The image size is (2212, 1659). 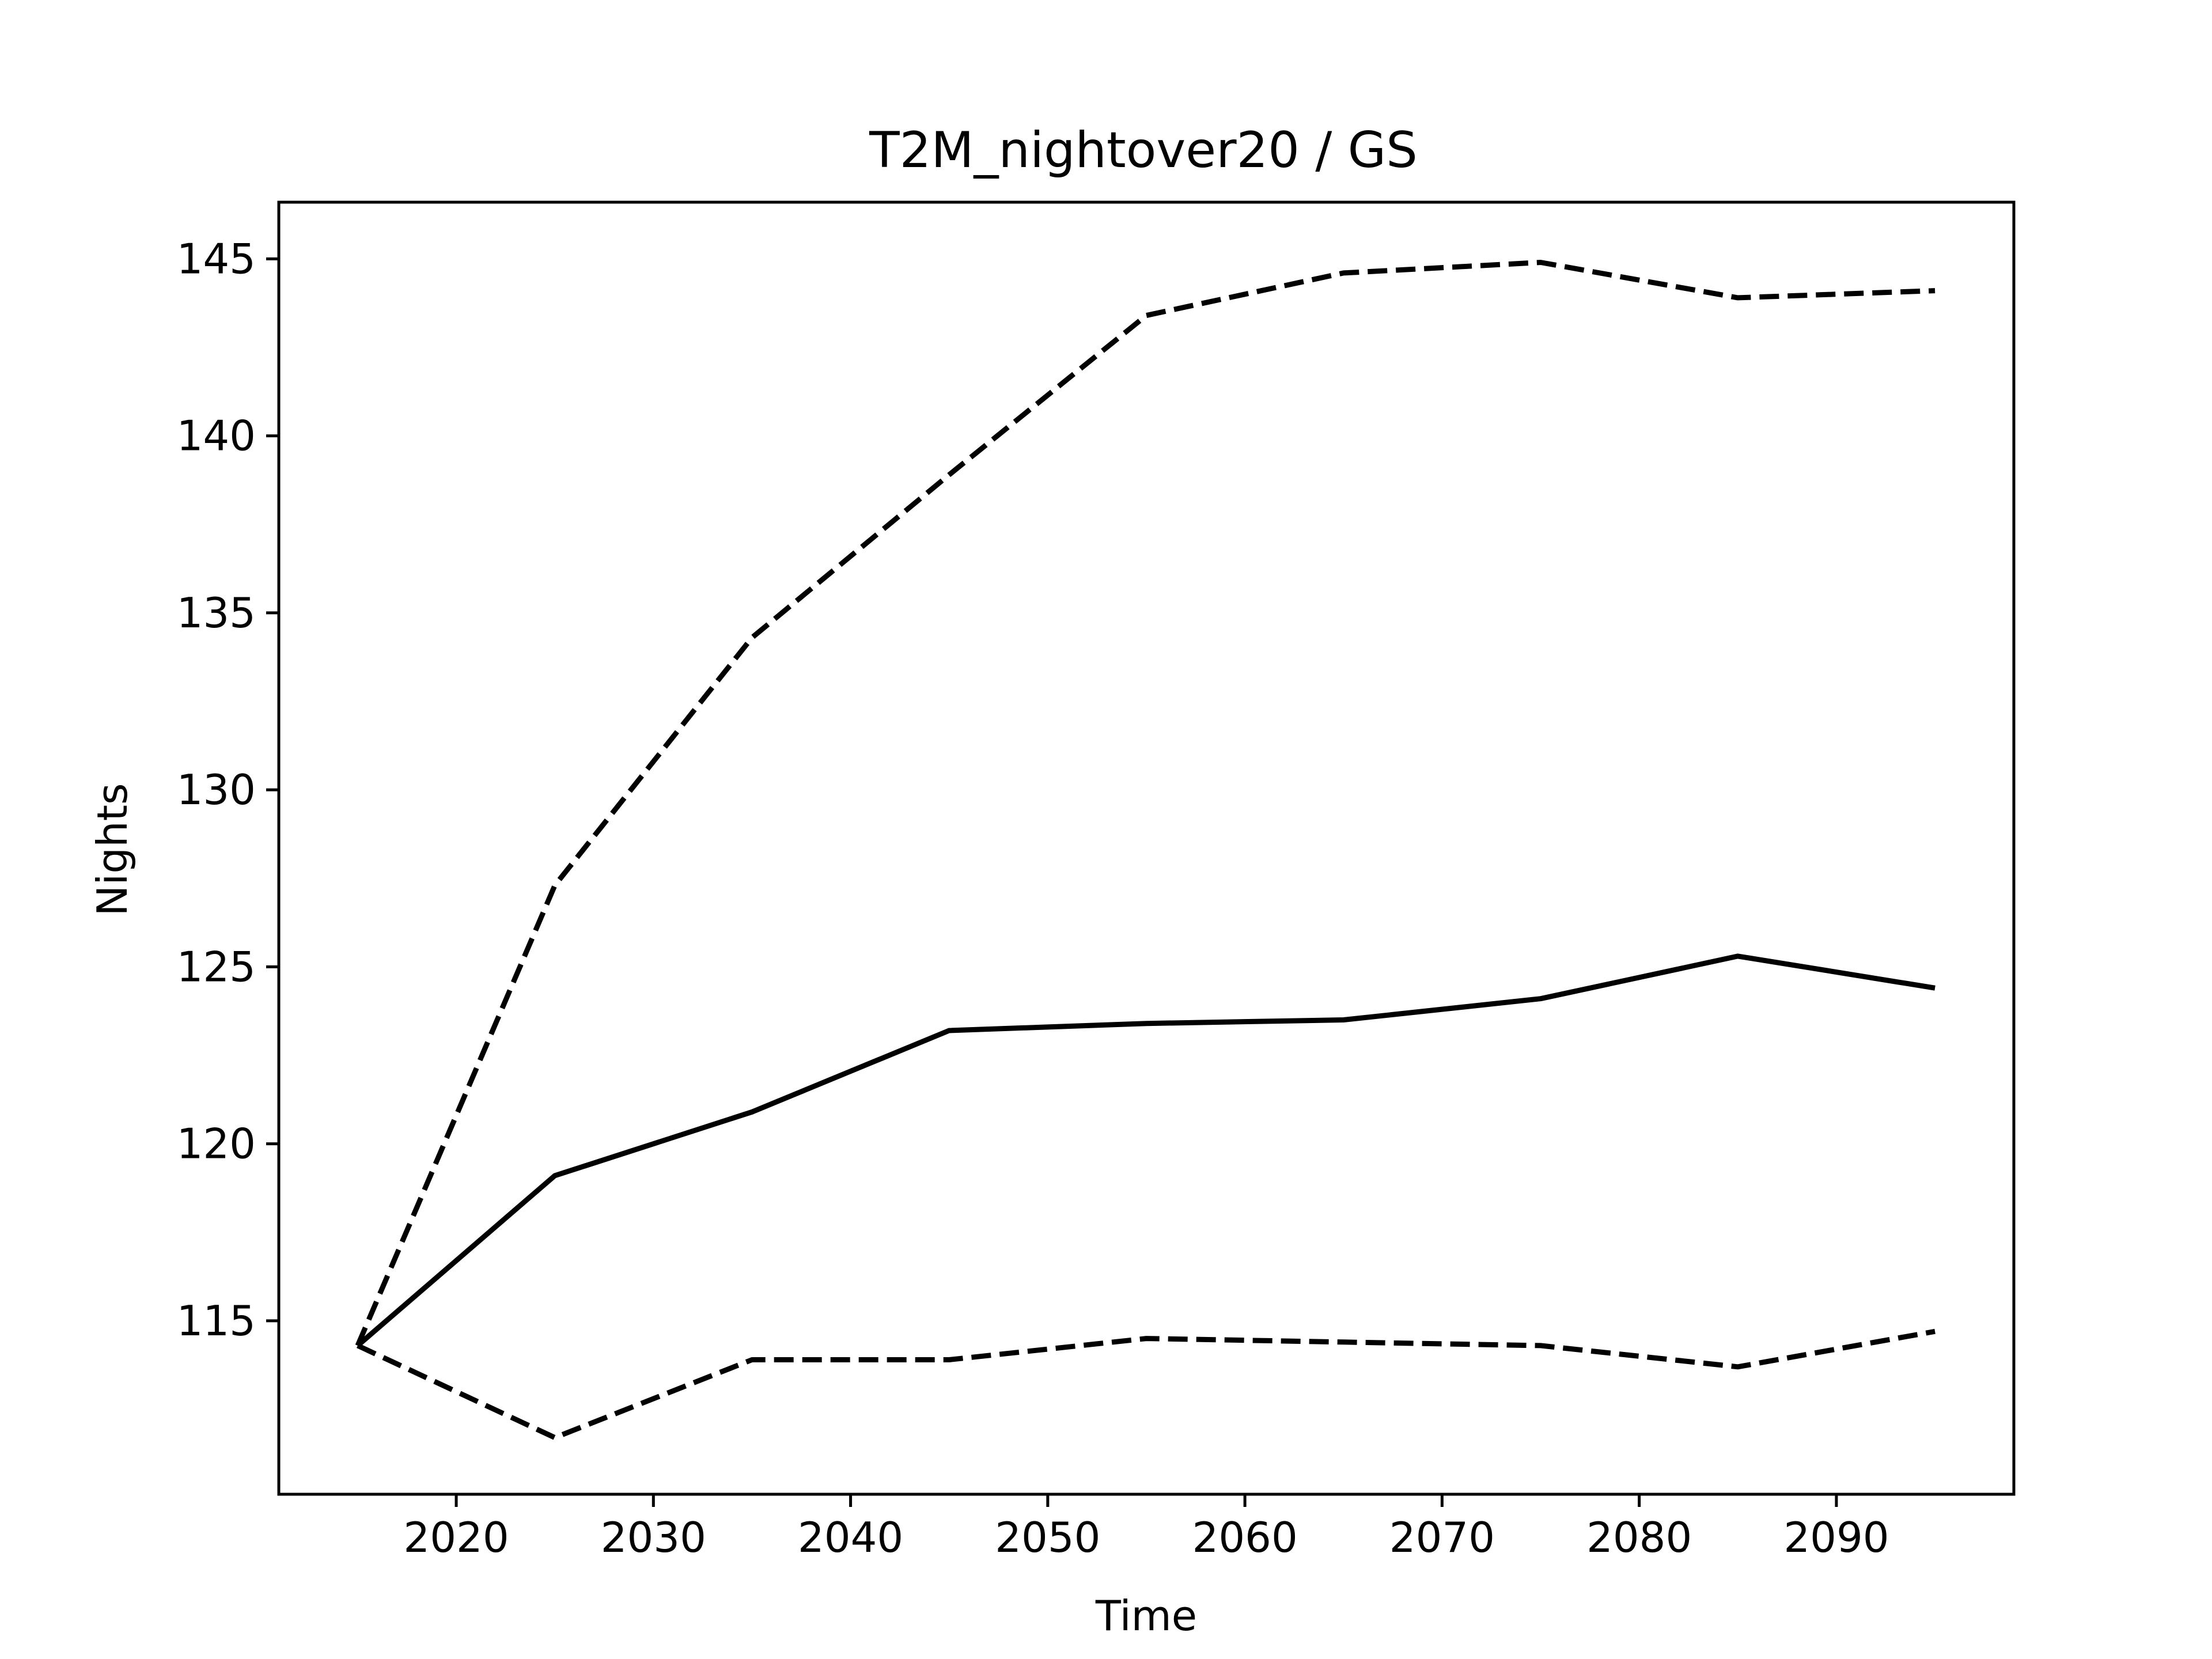 What do you see at coordinates (1146, 1528) in the screenshot?
I see `x-axis: 2020 2030 2040 2050 2060 2070 2080 2090` at bounding box center [1146, 1528].